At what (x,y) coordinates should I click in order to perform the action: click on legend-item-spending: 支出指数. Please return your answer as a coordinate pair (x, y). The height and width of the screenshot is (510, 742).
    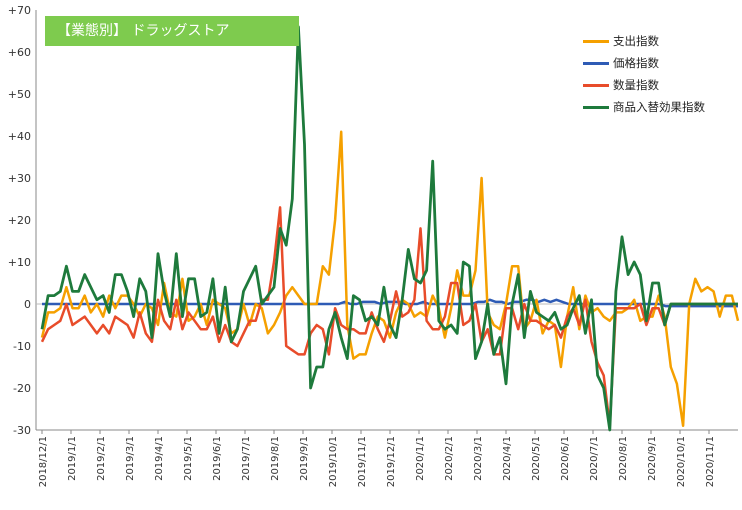
    Looking at the image, I should click on (644, 43).